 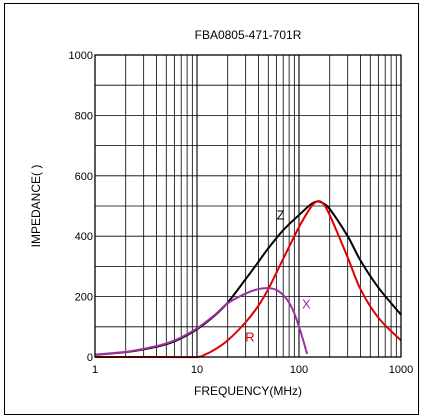 I want to click on y-axis-label: IMPEDANCE( ), so click(x=36, y=206).